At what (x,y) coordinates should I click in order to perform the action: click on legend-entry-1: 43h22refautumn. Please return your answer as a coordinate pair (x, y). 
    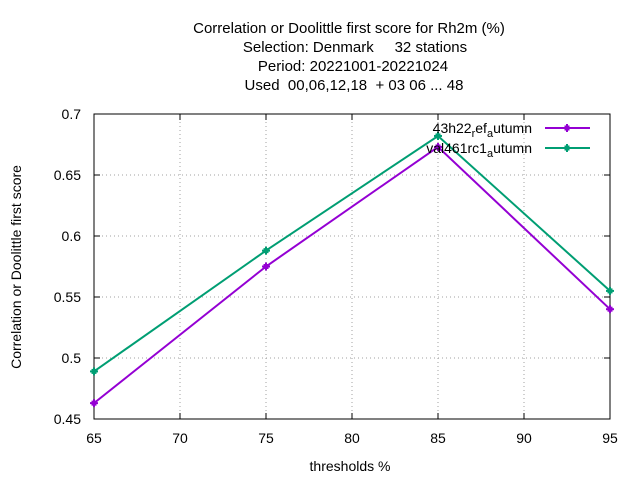
    Looking at the image, I should click on (511, 130).